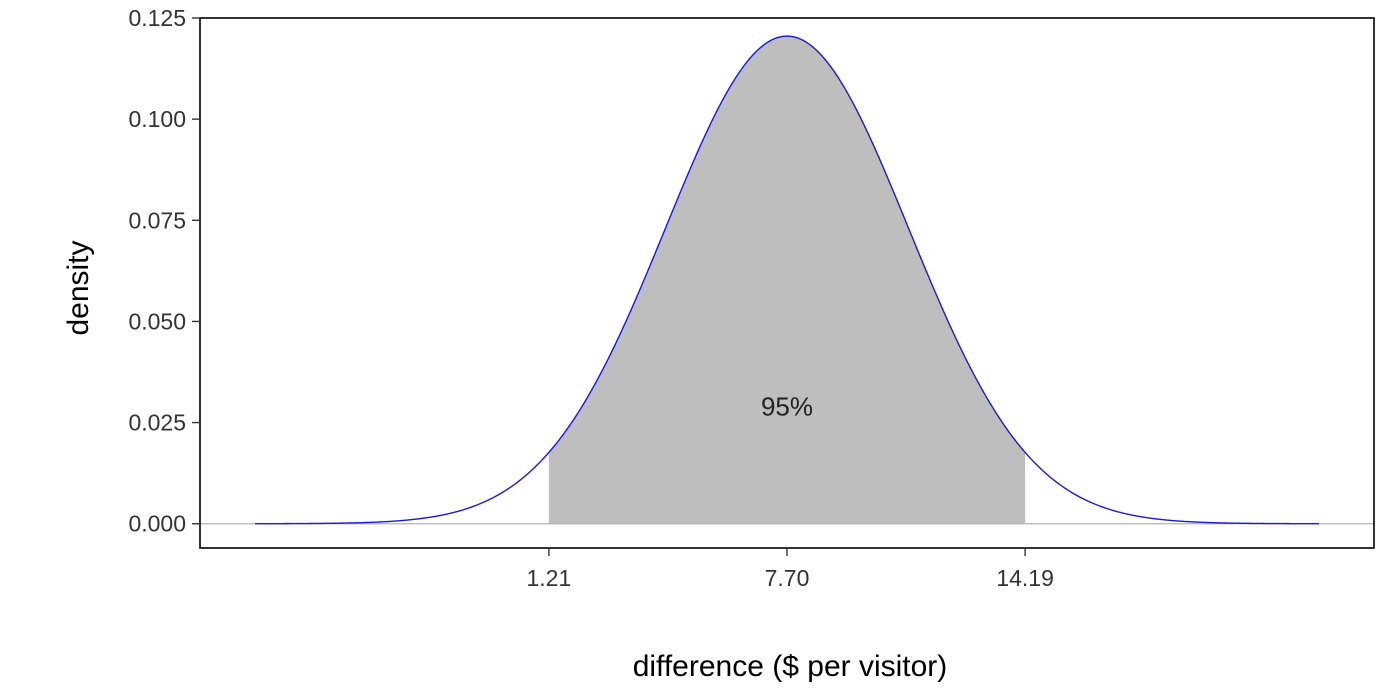  I want to click on y-tick-label: 0.075, so click(157, 220).